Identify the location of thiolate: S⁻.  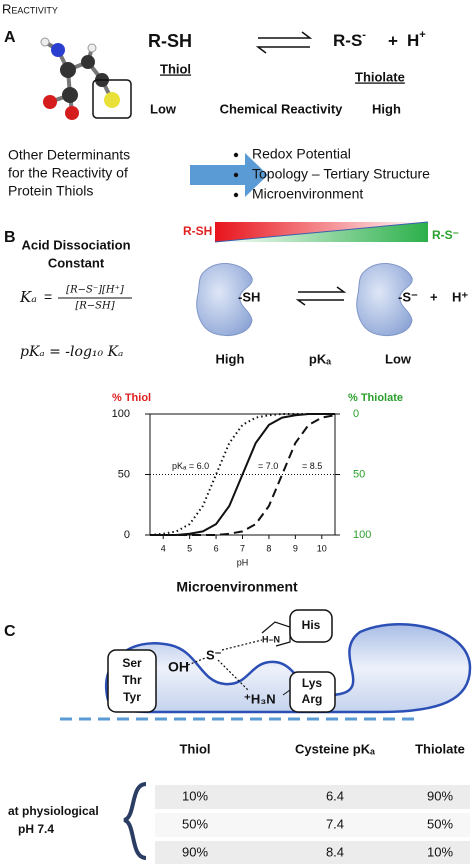
(214, 654).